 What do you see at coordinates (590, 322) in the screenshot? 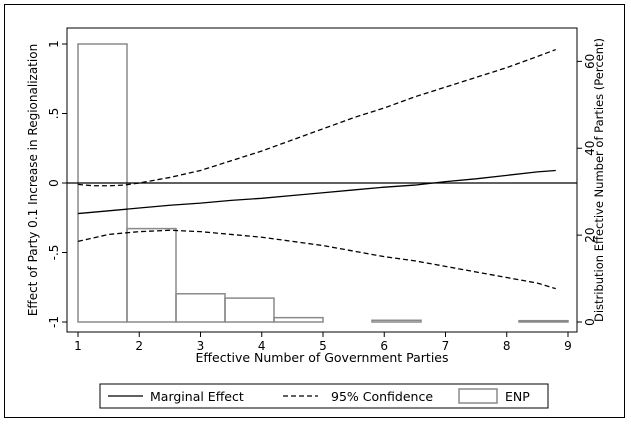
I see `y-right-tick-label: 0` at bounding box center [590, 322].